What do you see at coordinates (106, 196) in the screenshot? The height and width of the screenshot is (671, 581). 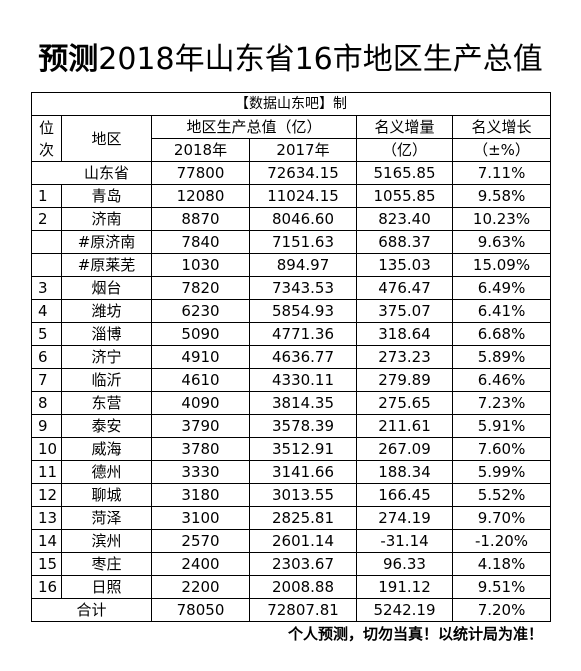 I see `region-cell: 青岛` at bounding box center [106, 196].